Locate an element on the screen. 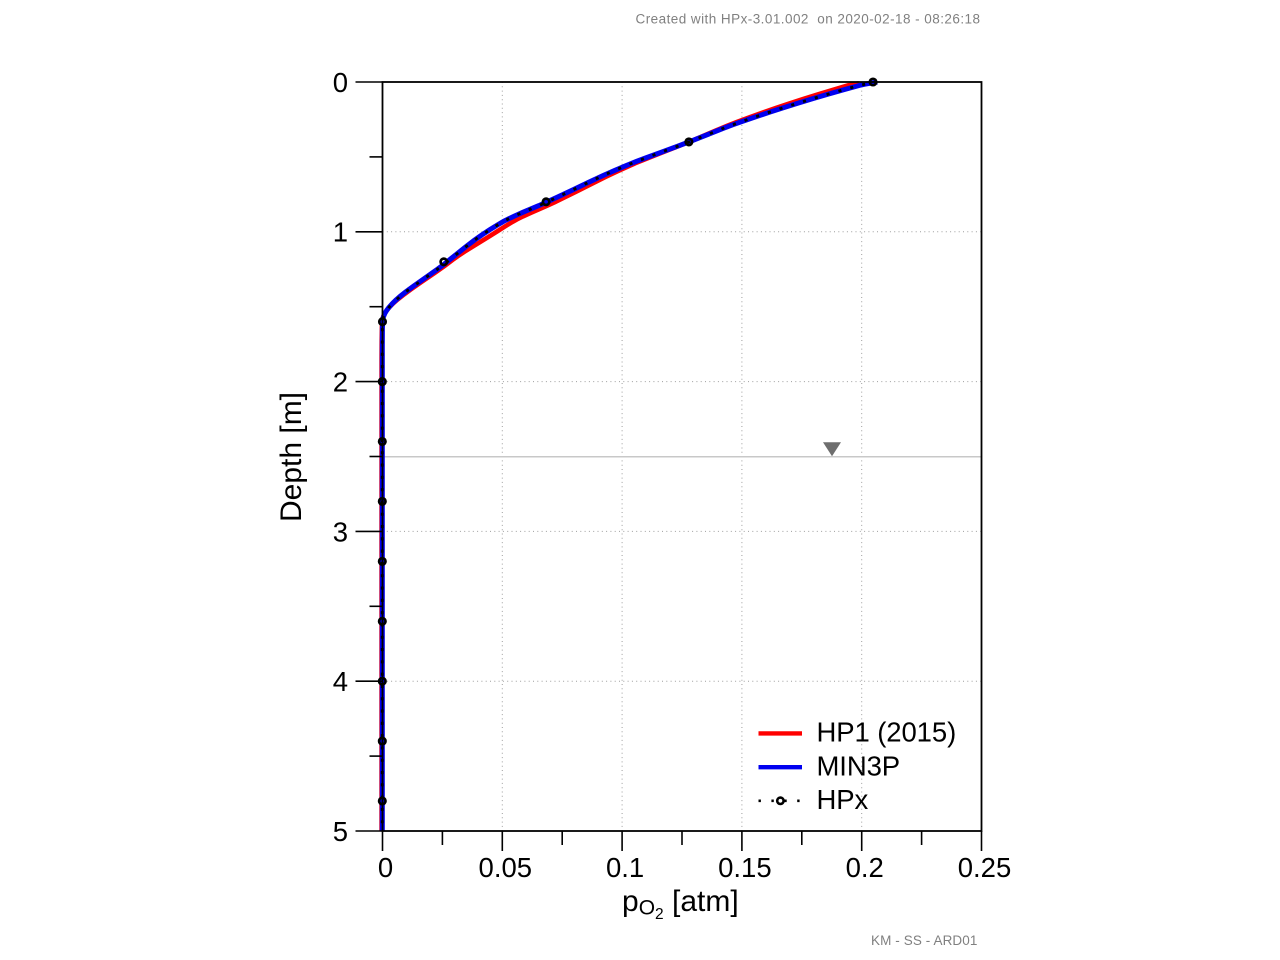  svg-text: 2 is located at coordinates (340, 382).